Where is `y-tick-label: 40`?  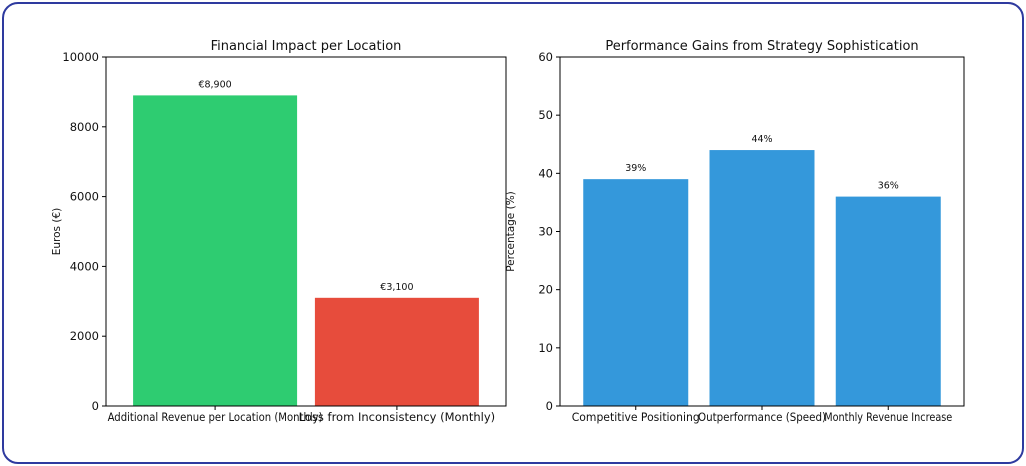 y-tick-label: 40 is located at coordinates (545, 173).